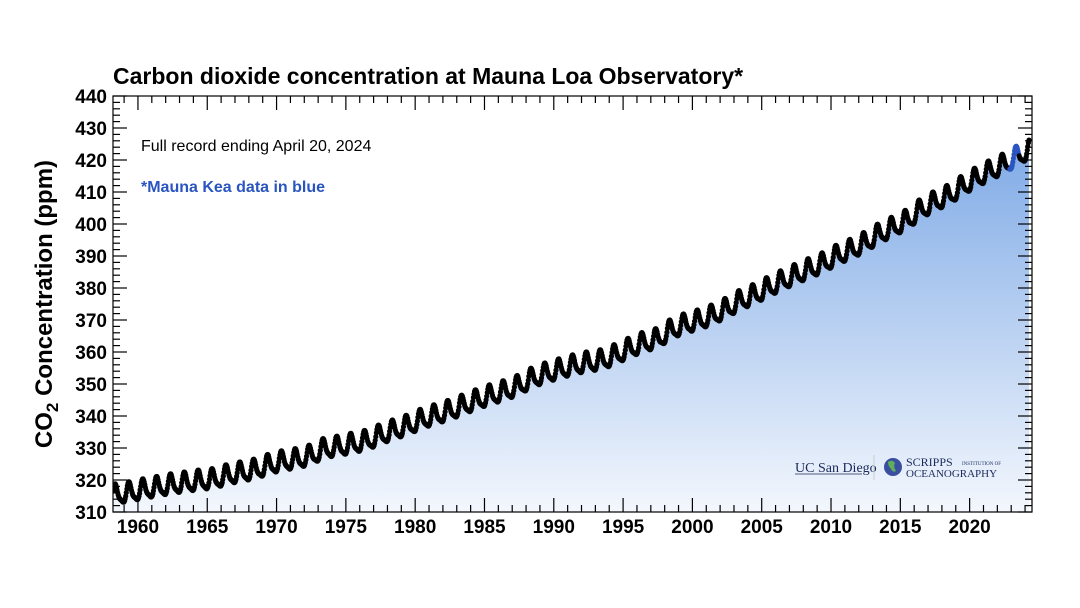  What do you see at coordinates (91, 161) in the screenshot?
I see `y-tick-label: 420` at bounding box center [91, 161].